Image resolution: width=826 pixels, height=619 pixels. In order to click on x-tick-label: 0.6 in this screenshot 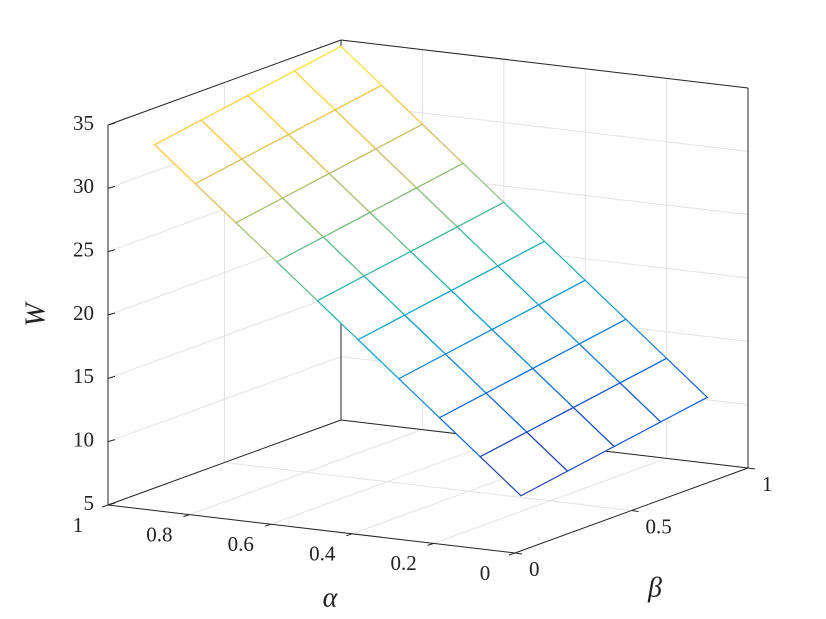, I will do `click(241, 544)`.